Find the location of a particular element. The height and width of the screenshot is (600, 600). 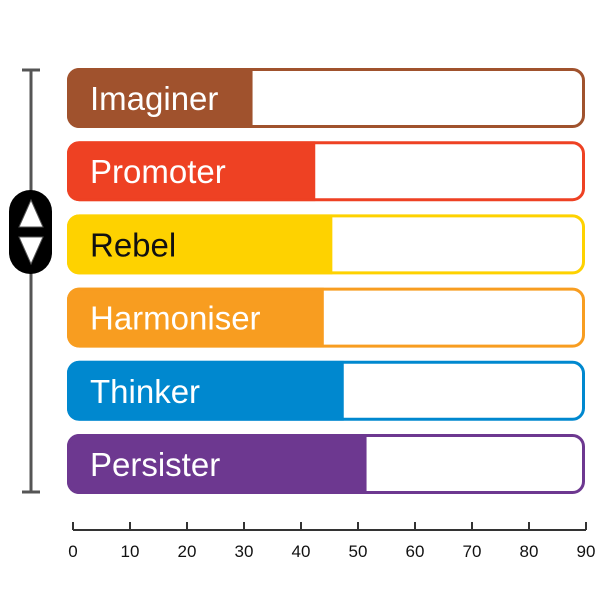

bar-promoter: Promoter is located at coordinates (326, 171).